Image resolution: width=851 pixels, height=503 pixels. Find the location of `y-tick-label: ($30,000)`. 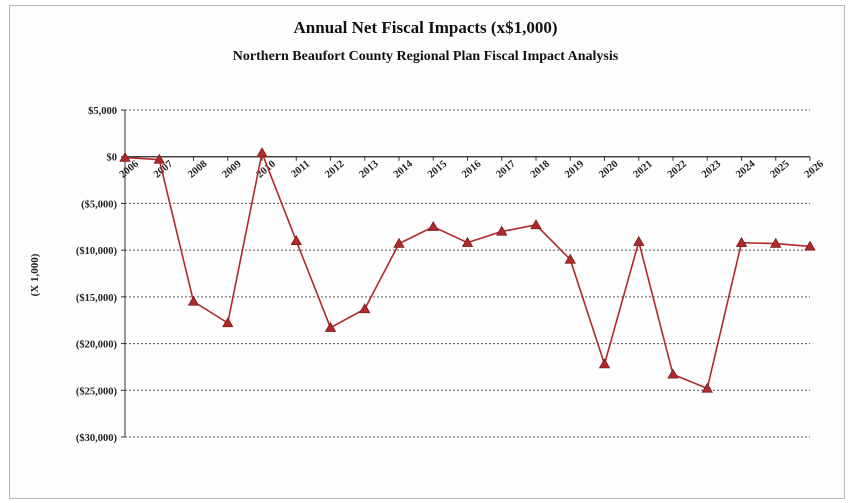

y-tick-label: ($30,000) is located at coordinates (97, 438).